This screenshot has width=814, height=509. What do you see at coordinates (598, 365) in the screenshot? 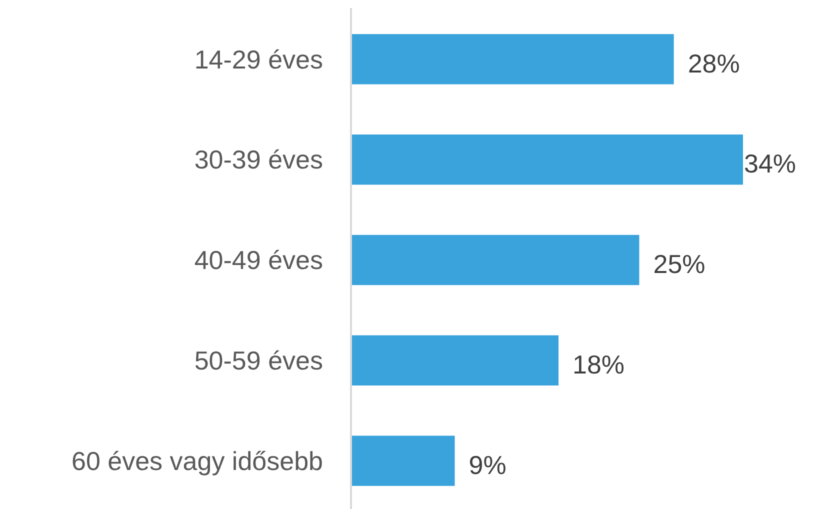
I see `data-label: 18%` at bounding box center [598, 365].